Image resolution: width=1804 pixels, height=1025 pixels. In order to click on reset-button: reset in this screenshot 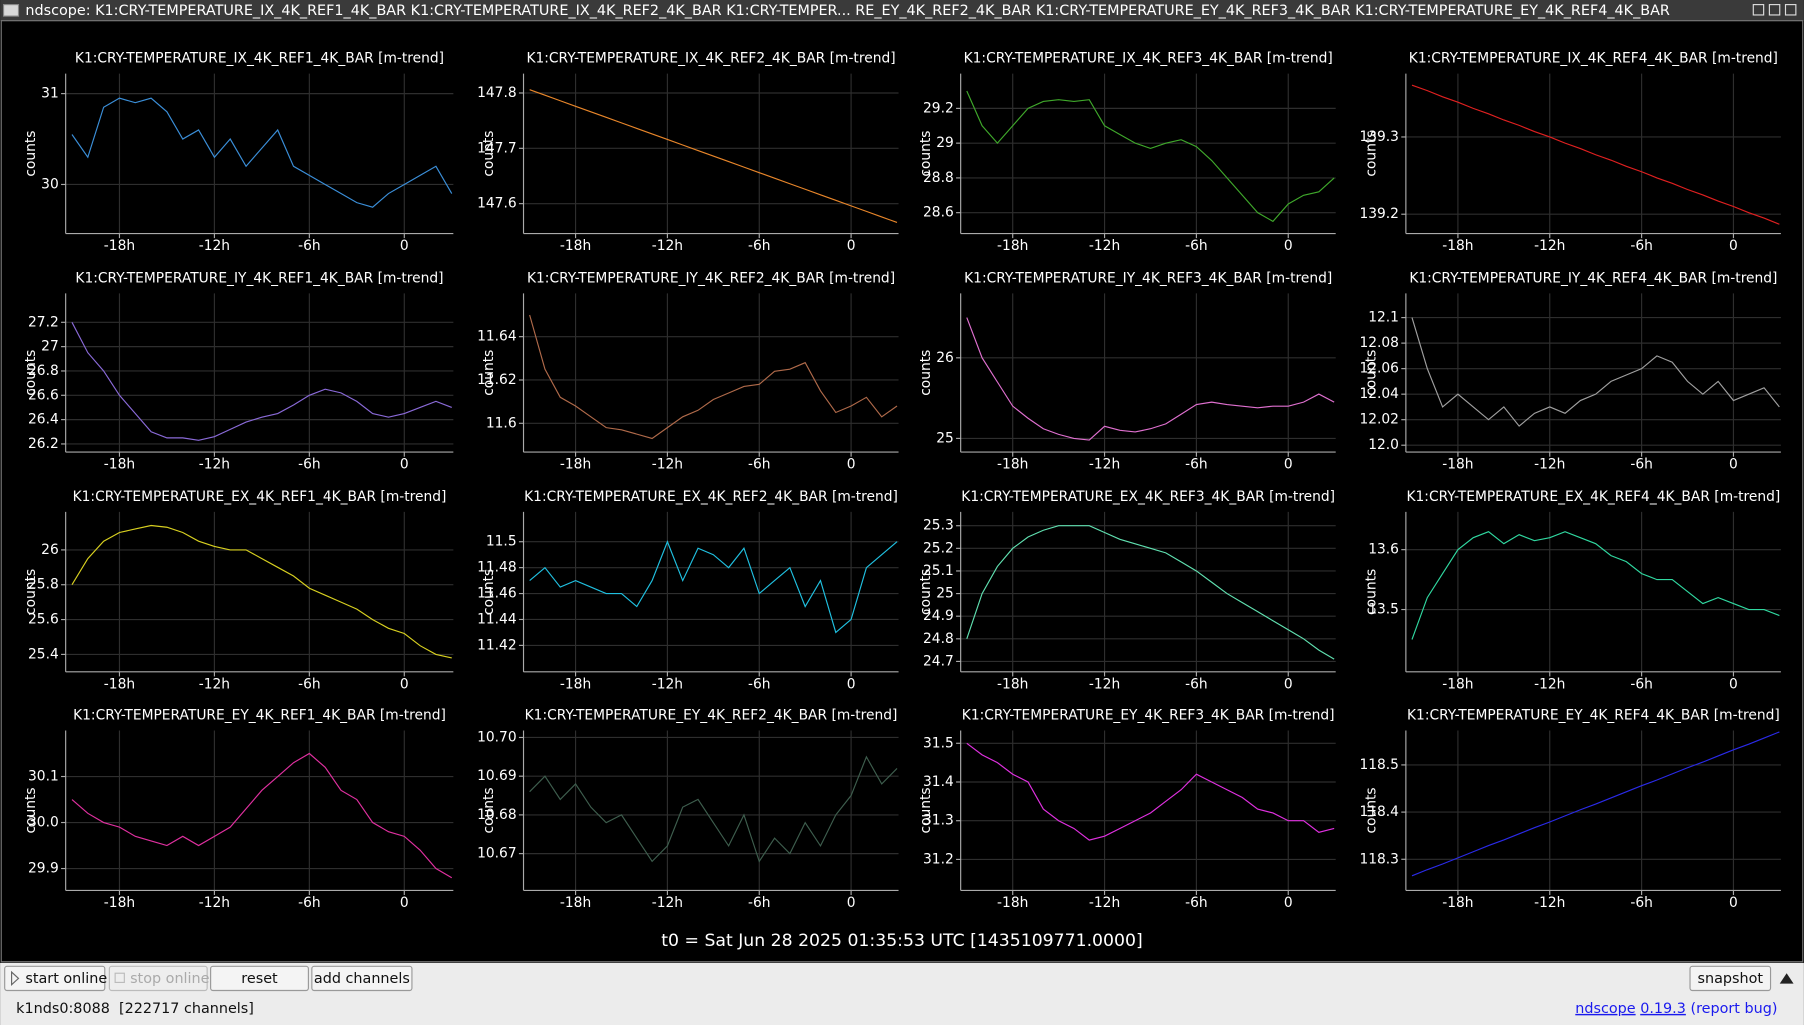, I will do `click(259, 978)`.